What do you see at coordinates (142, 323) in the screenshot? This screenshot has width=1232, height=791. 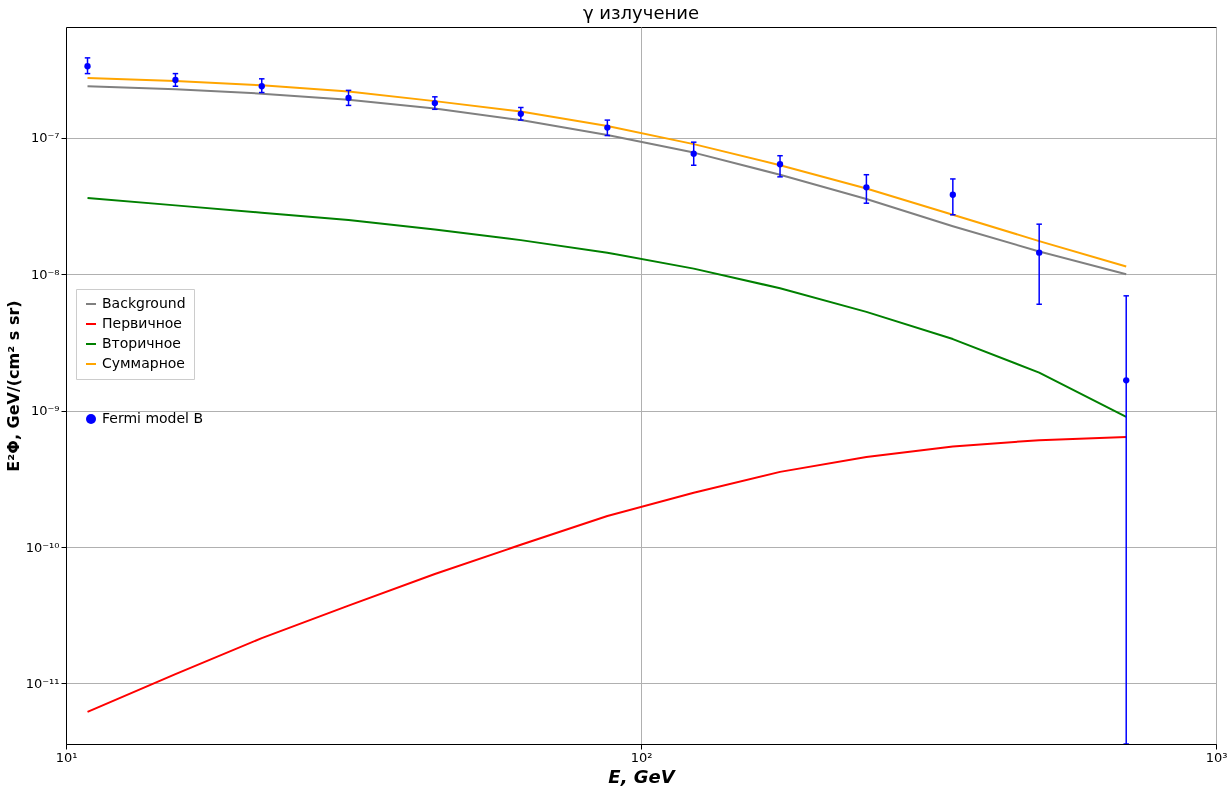 I see `legend-label: Первичное` at bounding box center [142, 323].